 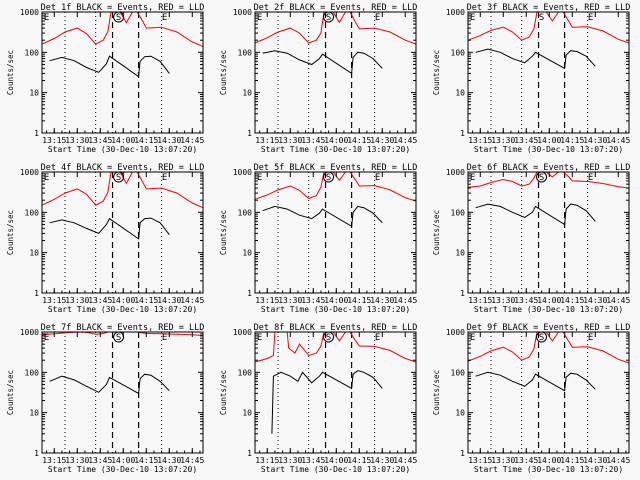 What do you see at coordinates (336, 8) in the screenshot?
I see `panel-title: Det 2f BLACK = Events, RED = LLD` at bounding box center [336, 8].